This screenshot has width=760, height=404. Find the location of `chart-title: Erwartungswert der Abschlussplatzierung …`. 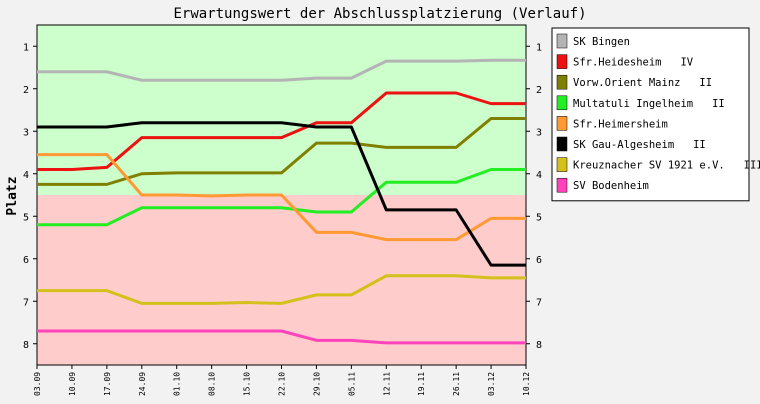

chart-title: Erwartungswert der Abschlussplatzierung … is located at coordinates (379, 14).